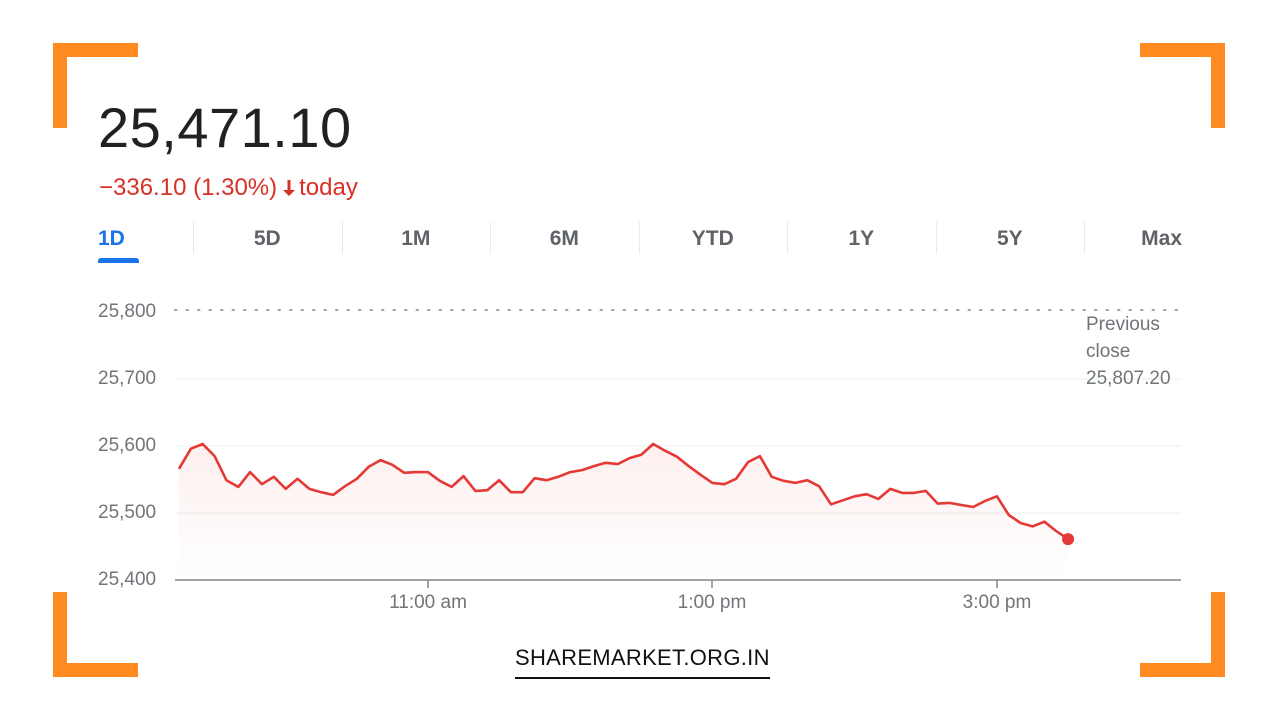  What do you see at coordinates (416, 238) in the screenshot?
I see `tab-label: 1M` at bounding box center [416, 238].